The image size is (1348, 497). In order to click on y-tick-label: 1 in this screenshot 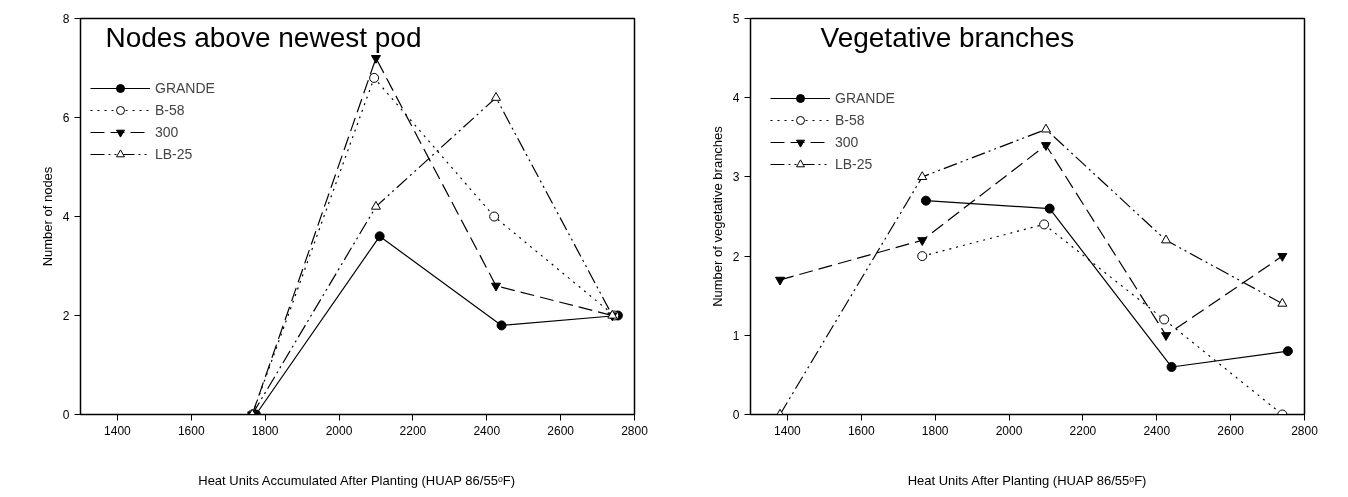, I will do `click(736, 335)`.